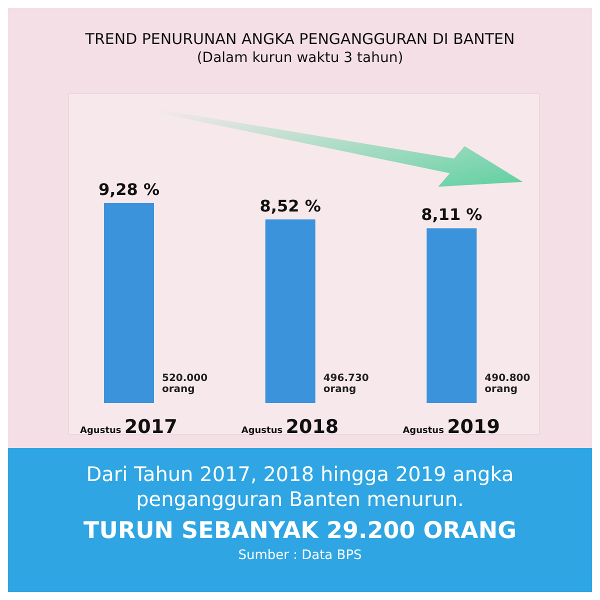 The width and height of the screenshot is (600, 600). Describe the element at coordinates (290, 206) in the screenshot. I see `data-label: 8,52 %` at that location.